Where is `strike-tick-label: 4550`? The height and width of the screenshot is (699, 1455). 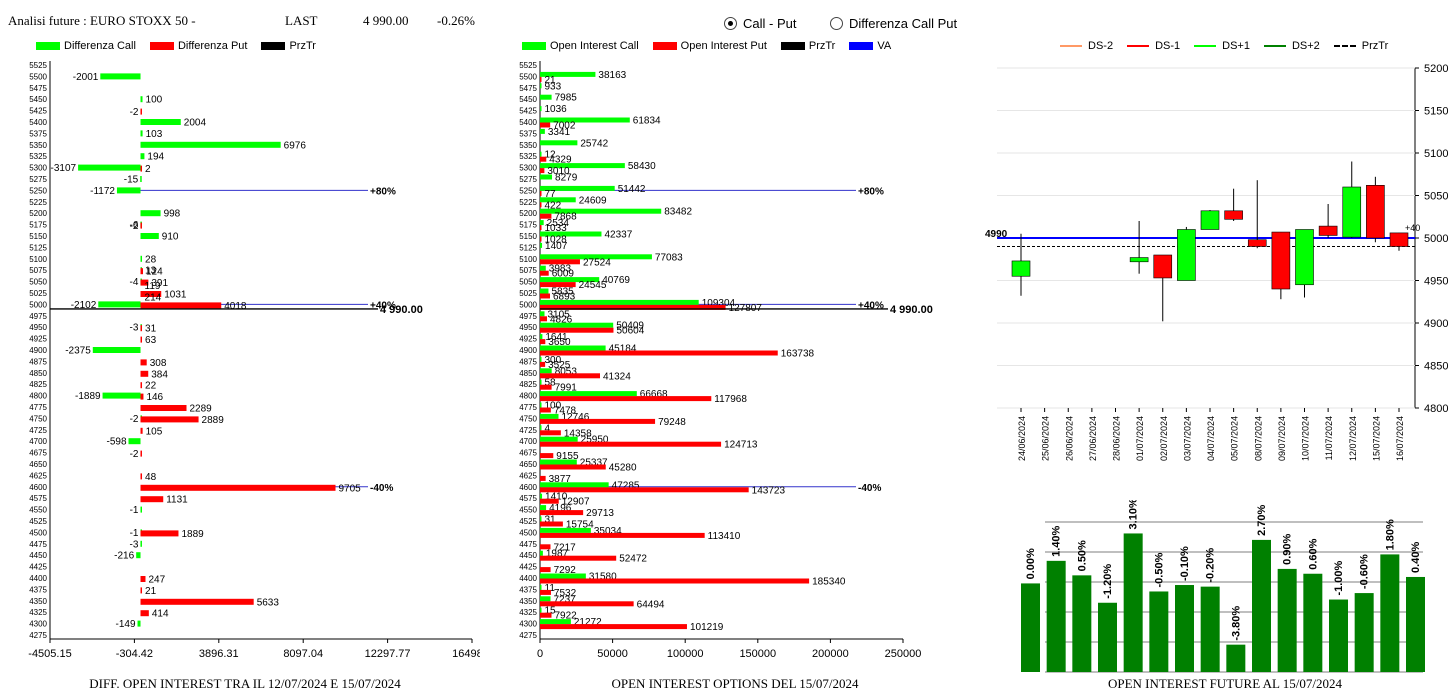
strike-tick-label: 4550 is located at coordinates (38, 510).